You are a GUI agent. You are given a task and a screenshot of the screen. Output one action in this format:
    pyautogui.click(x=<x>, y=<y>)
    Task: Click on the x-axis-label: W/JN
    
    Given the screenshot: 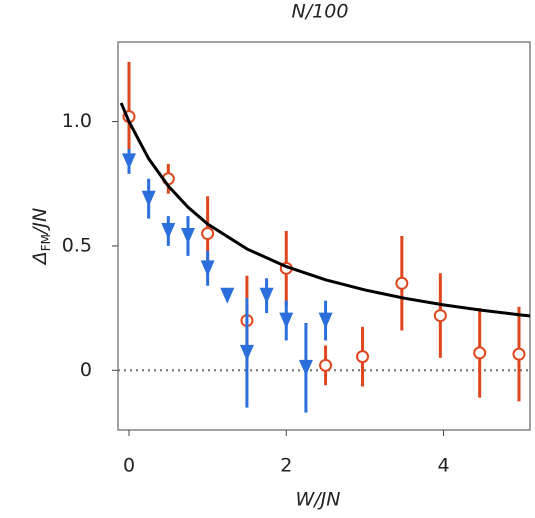 What is the action you would take?
    pyautogui.click(x=317, y=500)
    